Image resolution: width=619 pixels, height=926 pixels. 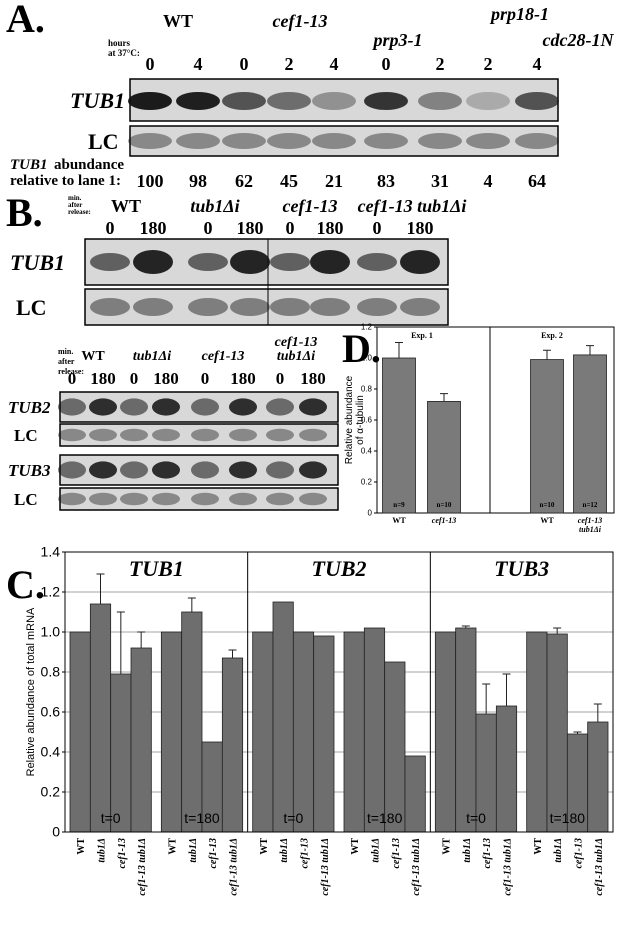 What do you see at coordinates (29, 407) in the screenshot?
I see `row-label: TUB2` at bounding box center [29, 407].